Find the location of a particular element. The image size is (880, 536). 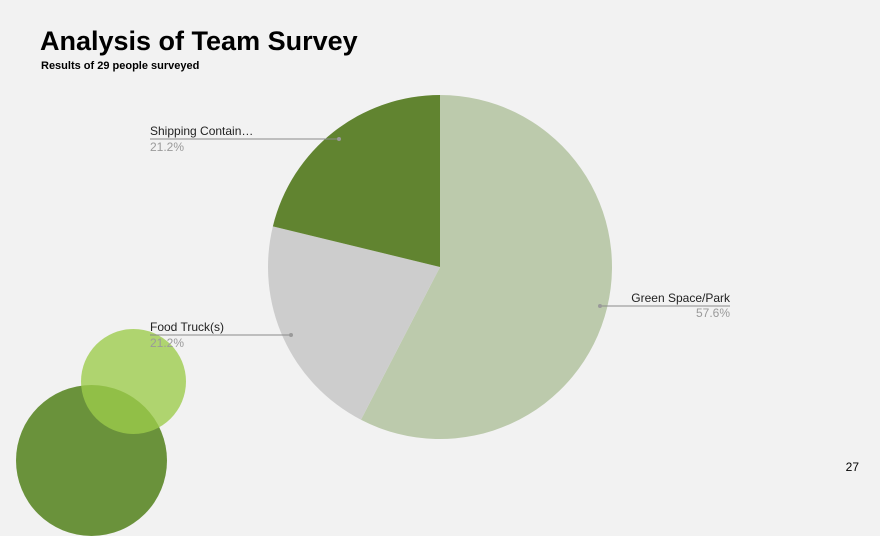

slice-percent-3: 21.2% is located at coordinates (167, 147).